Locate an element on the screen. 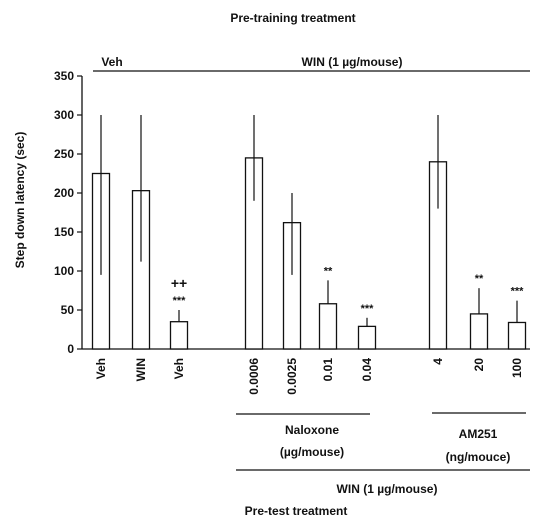 The width and height of the screenshot is (536, 522). naloxone-sublabel: (µg/mouse) is located at coordinates (312, 452).